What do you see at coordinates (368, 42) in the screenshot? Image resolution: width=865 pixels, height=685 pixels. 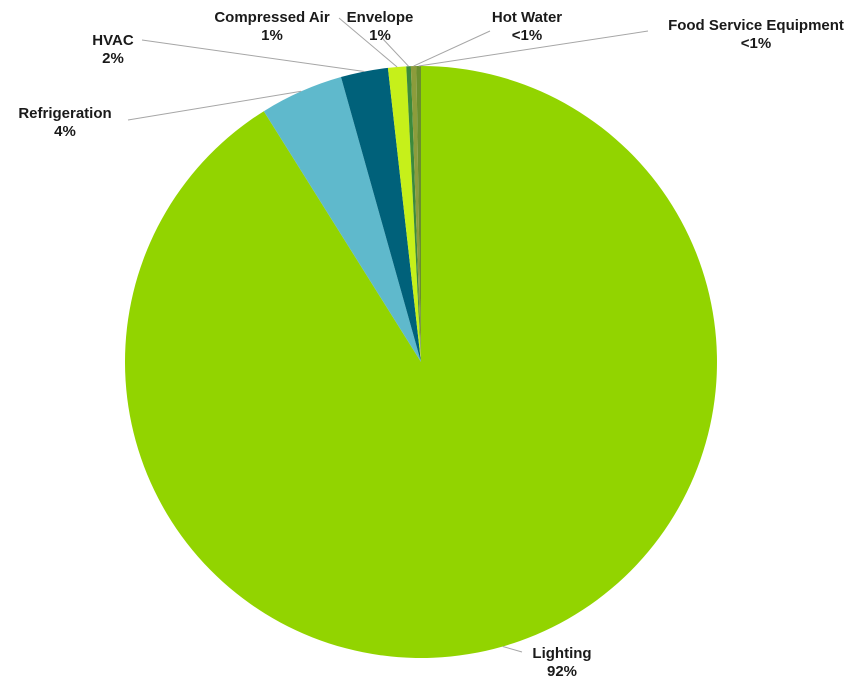 I see `leader-line-compressed-air` at bounding box center [368, 42].